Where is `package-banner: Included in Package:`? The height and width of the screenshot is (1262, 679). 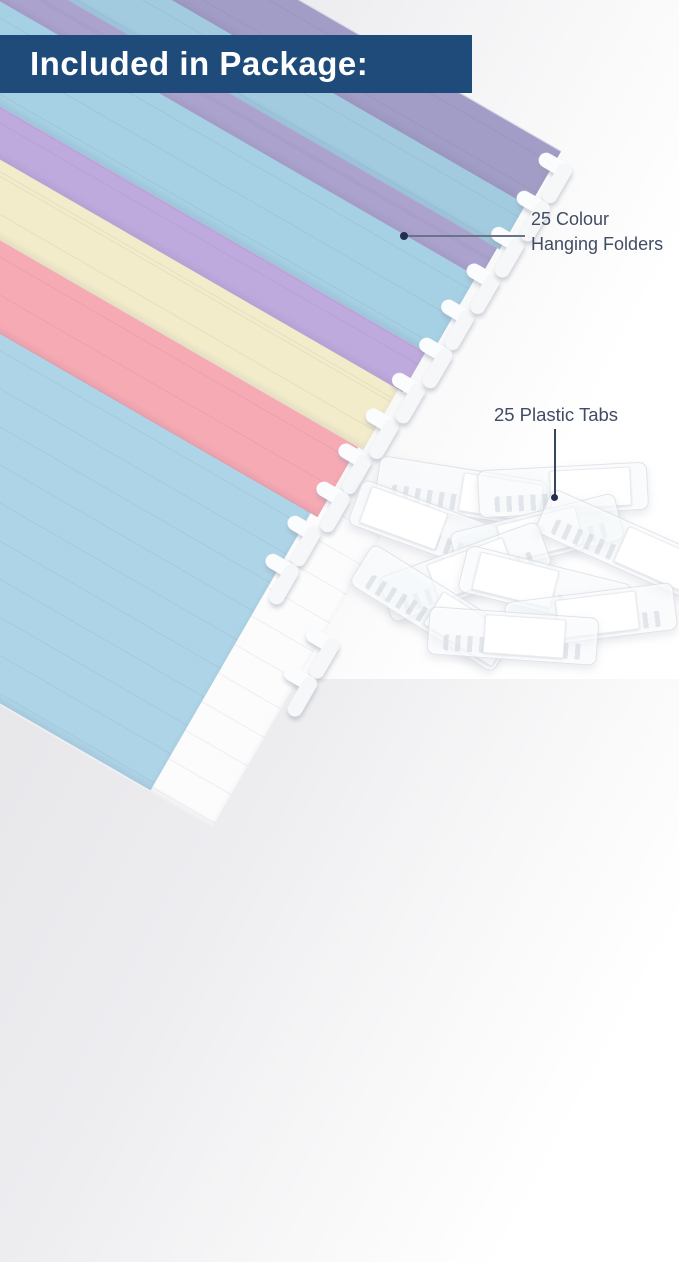
package-banner: Included in Package: is located at coordinates (236, 64).